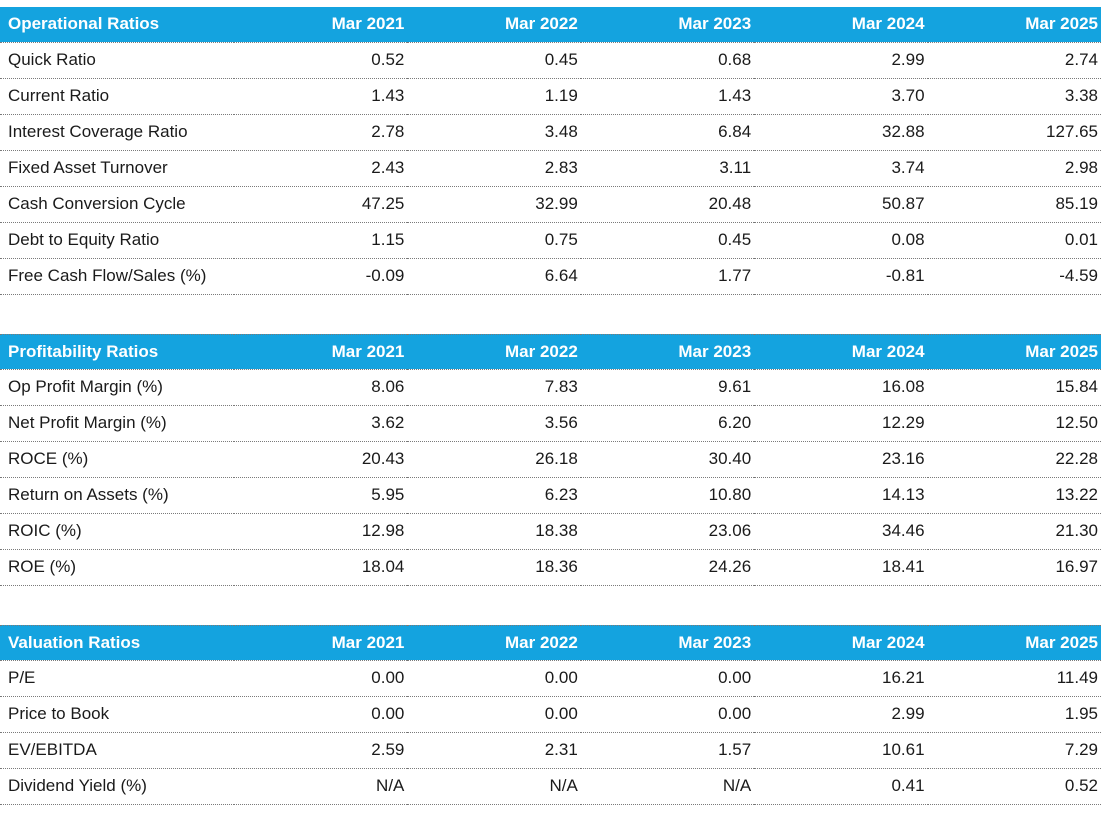 This screenshot has height=822, width=1101. Describe the element at coordinates (667, 276) in the screenshot. I see `value-cell: 1.77` at that location.